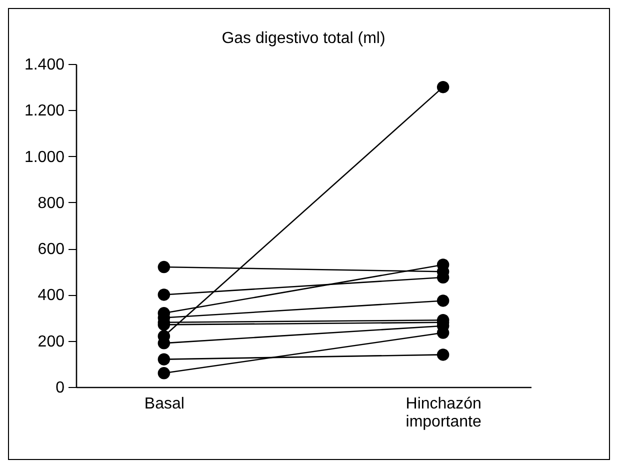 The width and height of the screenshot is (619, 469). I want to click on x-tick-label: Hinchazón importante, so click(444, 413).